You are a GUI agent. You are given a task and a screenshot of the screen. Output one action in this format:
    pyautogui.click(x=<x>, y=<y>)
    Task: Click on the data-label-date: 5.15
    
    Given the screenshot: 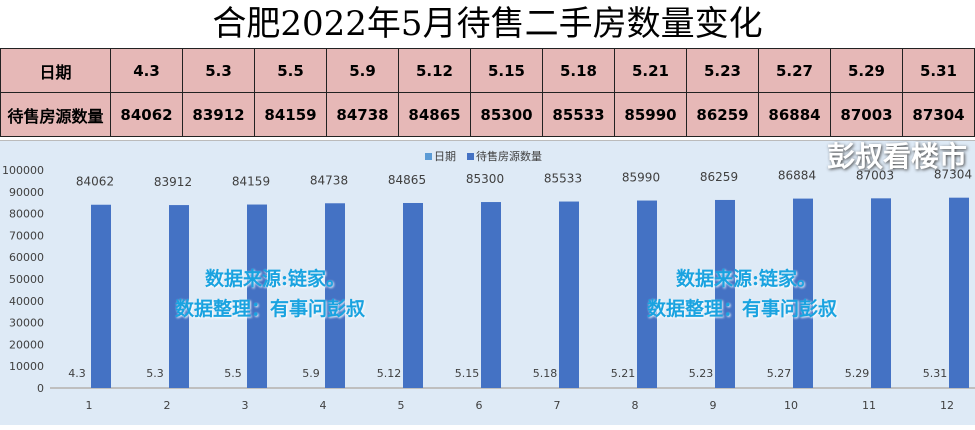 What is the action you would take?
    pyautogui.click(x=467, y=373)
    